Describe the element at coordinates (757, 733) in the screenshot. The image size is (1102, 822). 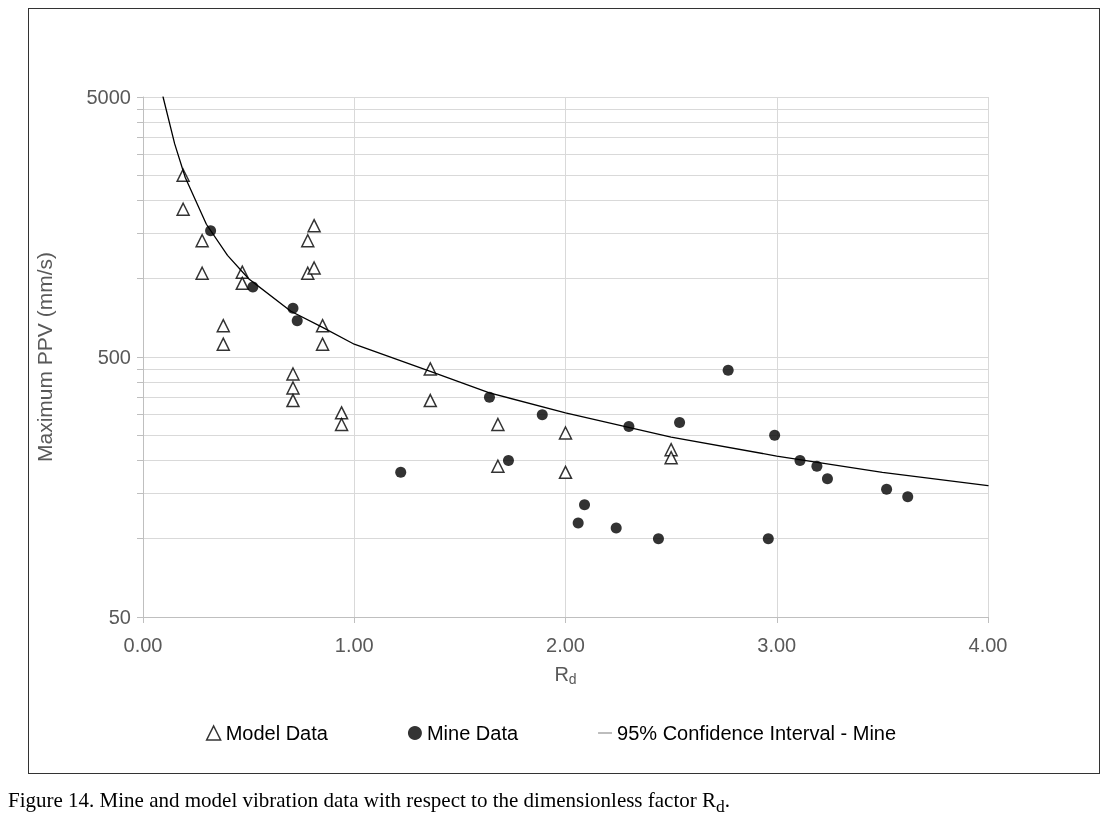
I see `legend-label: 95% Confidence Interval - Mine` at that location.